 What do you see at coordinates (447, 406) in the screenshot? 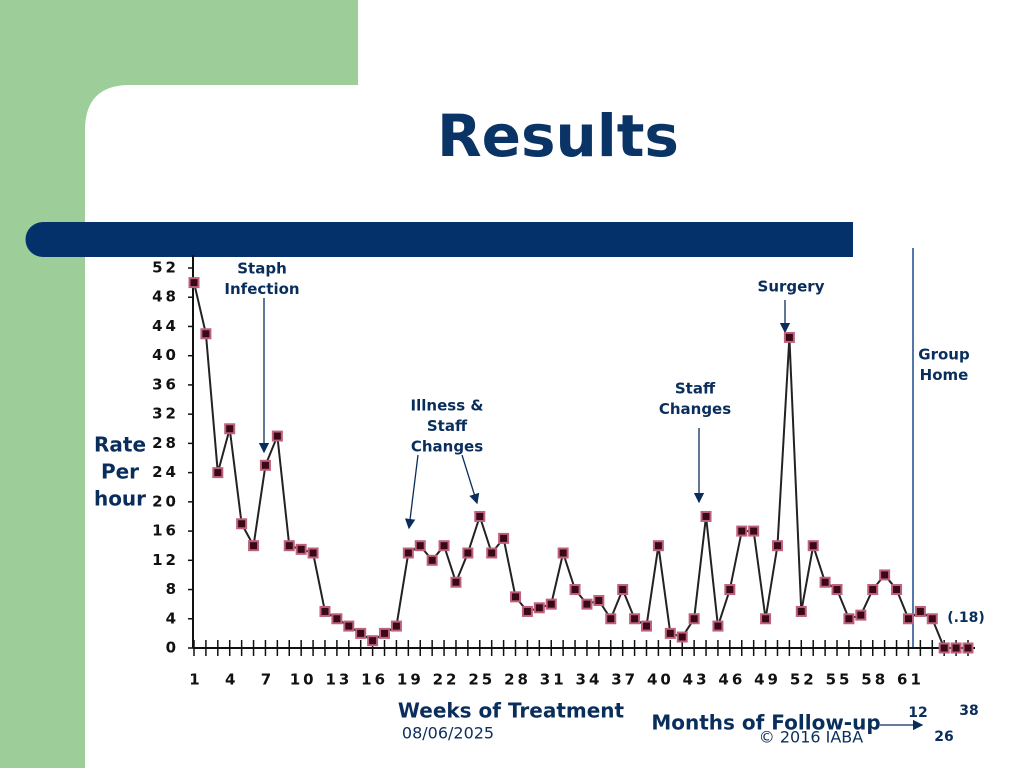
I see `annotation: Illness &` at bounding box center [447, 406].